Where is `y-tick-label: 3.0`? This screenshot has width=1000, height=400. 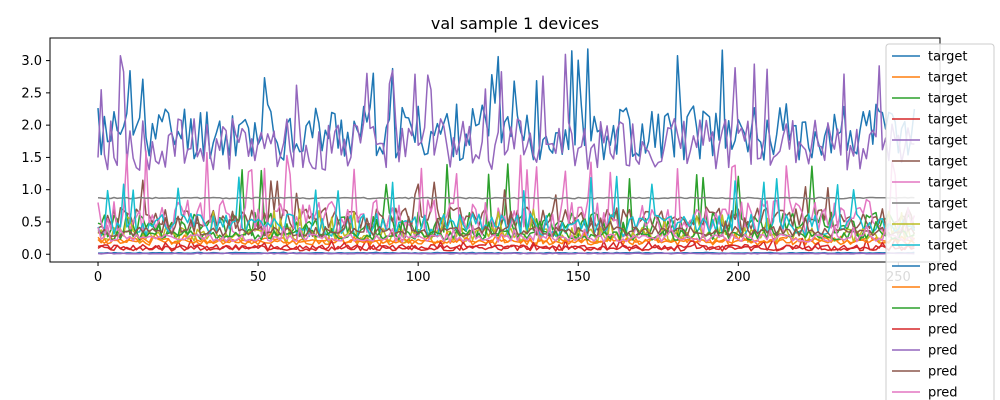
y-tick-label: 3.0 is located at coordinates (31, 61).